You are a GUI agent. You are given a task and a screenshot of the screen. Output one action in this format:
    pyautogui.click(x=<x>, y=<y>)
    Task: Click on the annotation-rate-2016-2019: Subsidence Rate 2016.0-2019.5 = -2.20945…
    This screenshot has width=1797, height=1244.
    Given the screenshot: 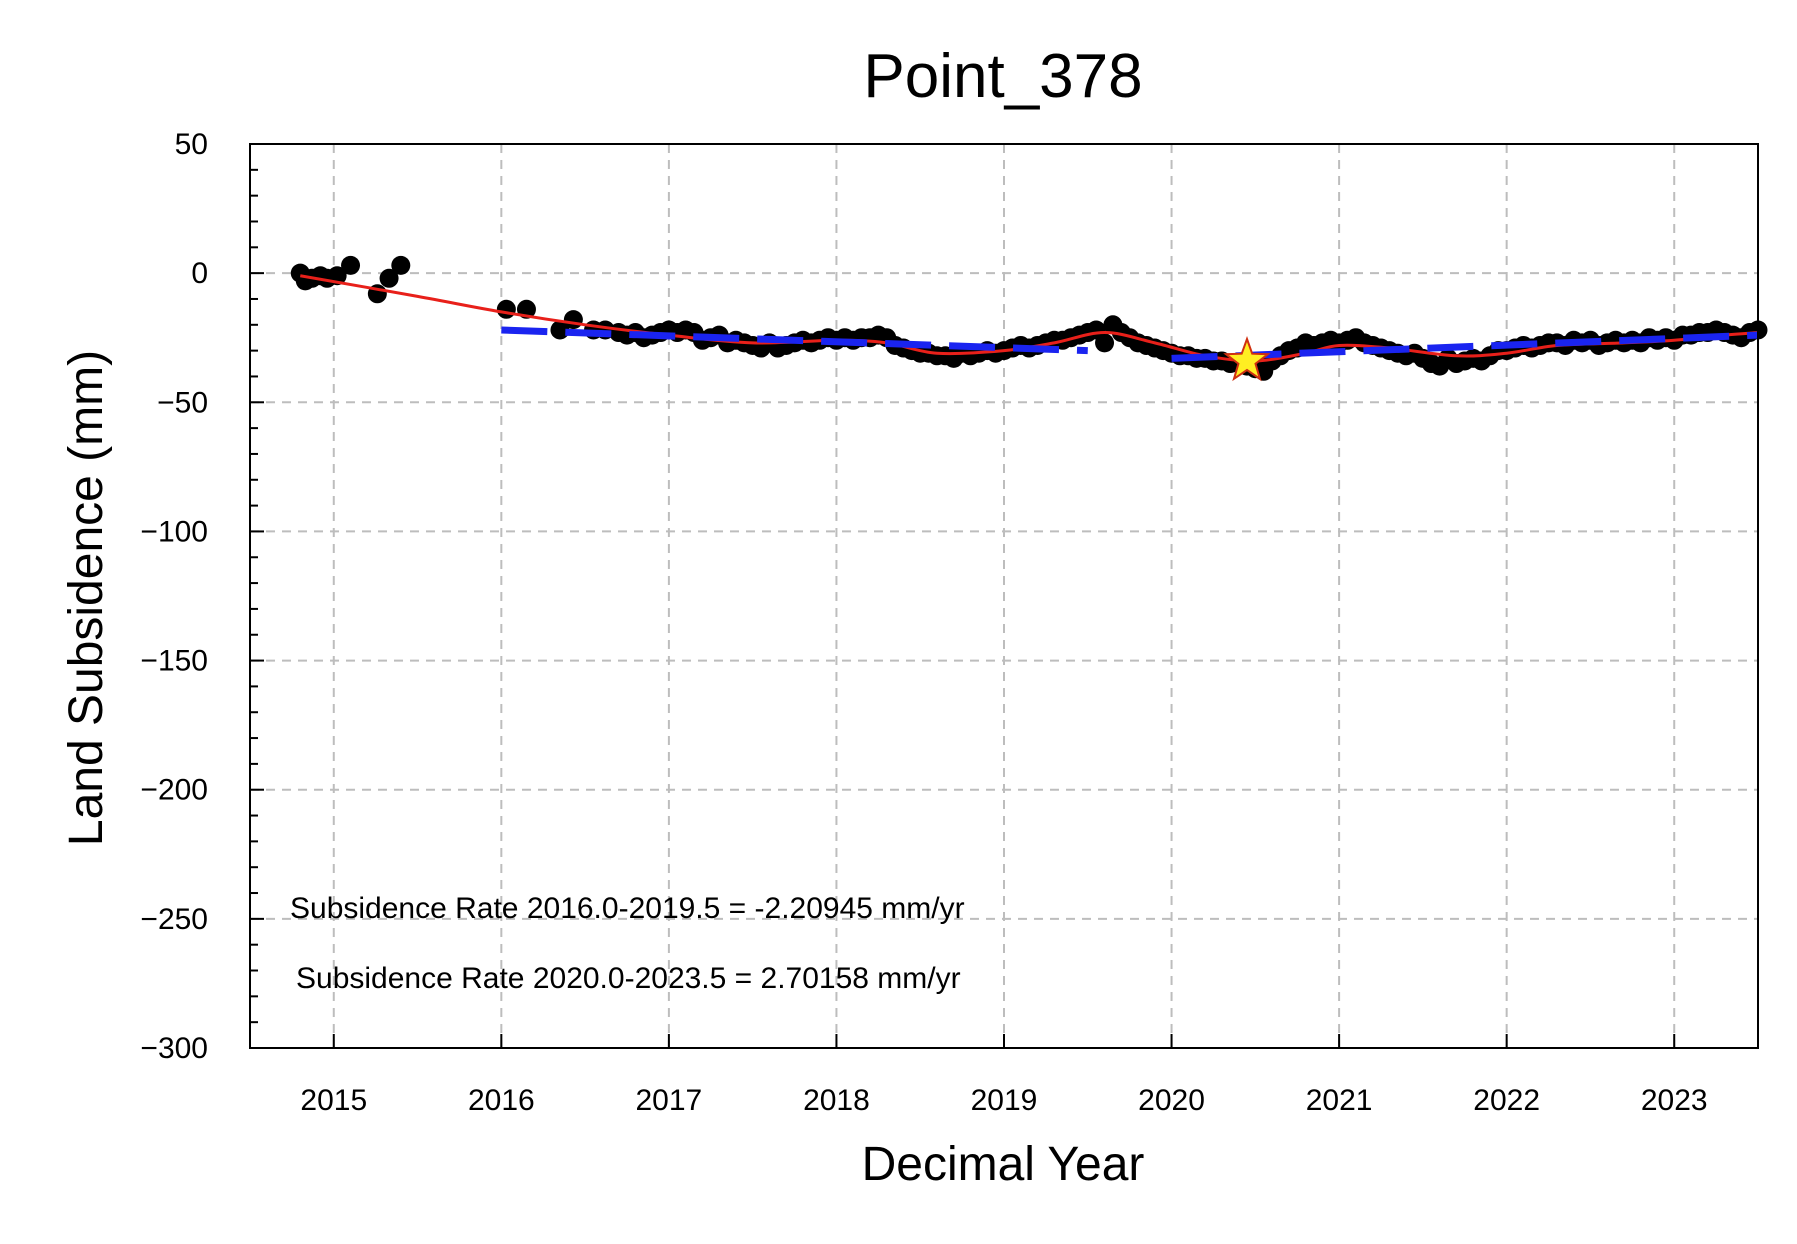 What is the action you would take?
    pyautogui.click(x=627, y=908)
    